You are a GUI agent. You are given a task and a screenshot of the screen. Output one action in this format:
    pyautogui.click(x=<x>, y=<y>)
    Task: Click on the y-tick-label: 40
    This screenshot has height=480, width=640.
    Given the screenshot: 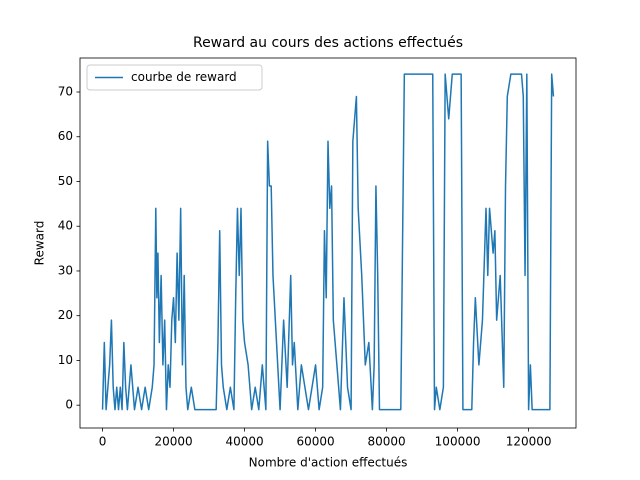 What is the action you would take?
    pyautogui.click(x=65, y=226)
    